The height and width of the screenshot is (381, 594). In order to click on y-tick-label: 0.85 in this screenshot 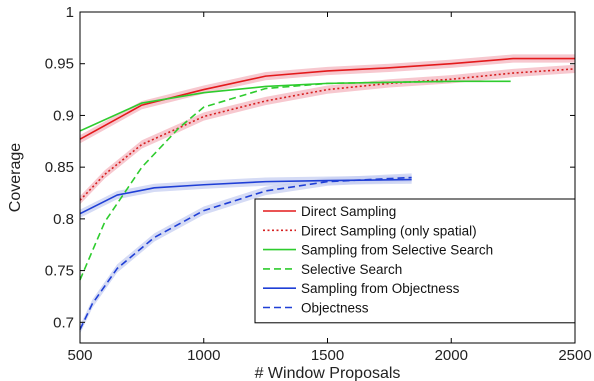, I will do `click(59, 167)`.